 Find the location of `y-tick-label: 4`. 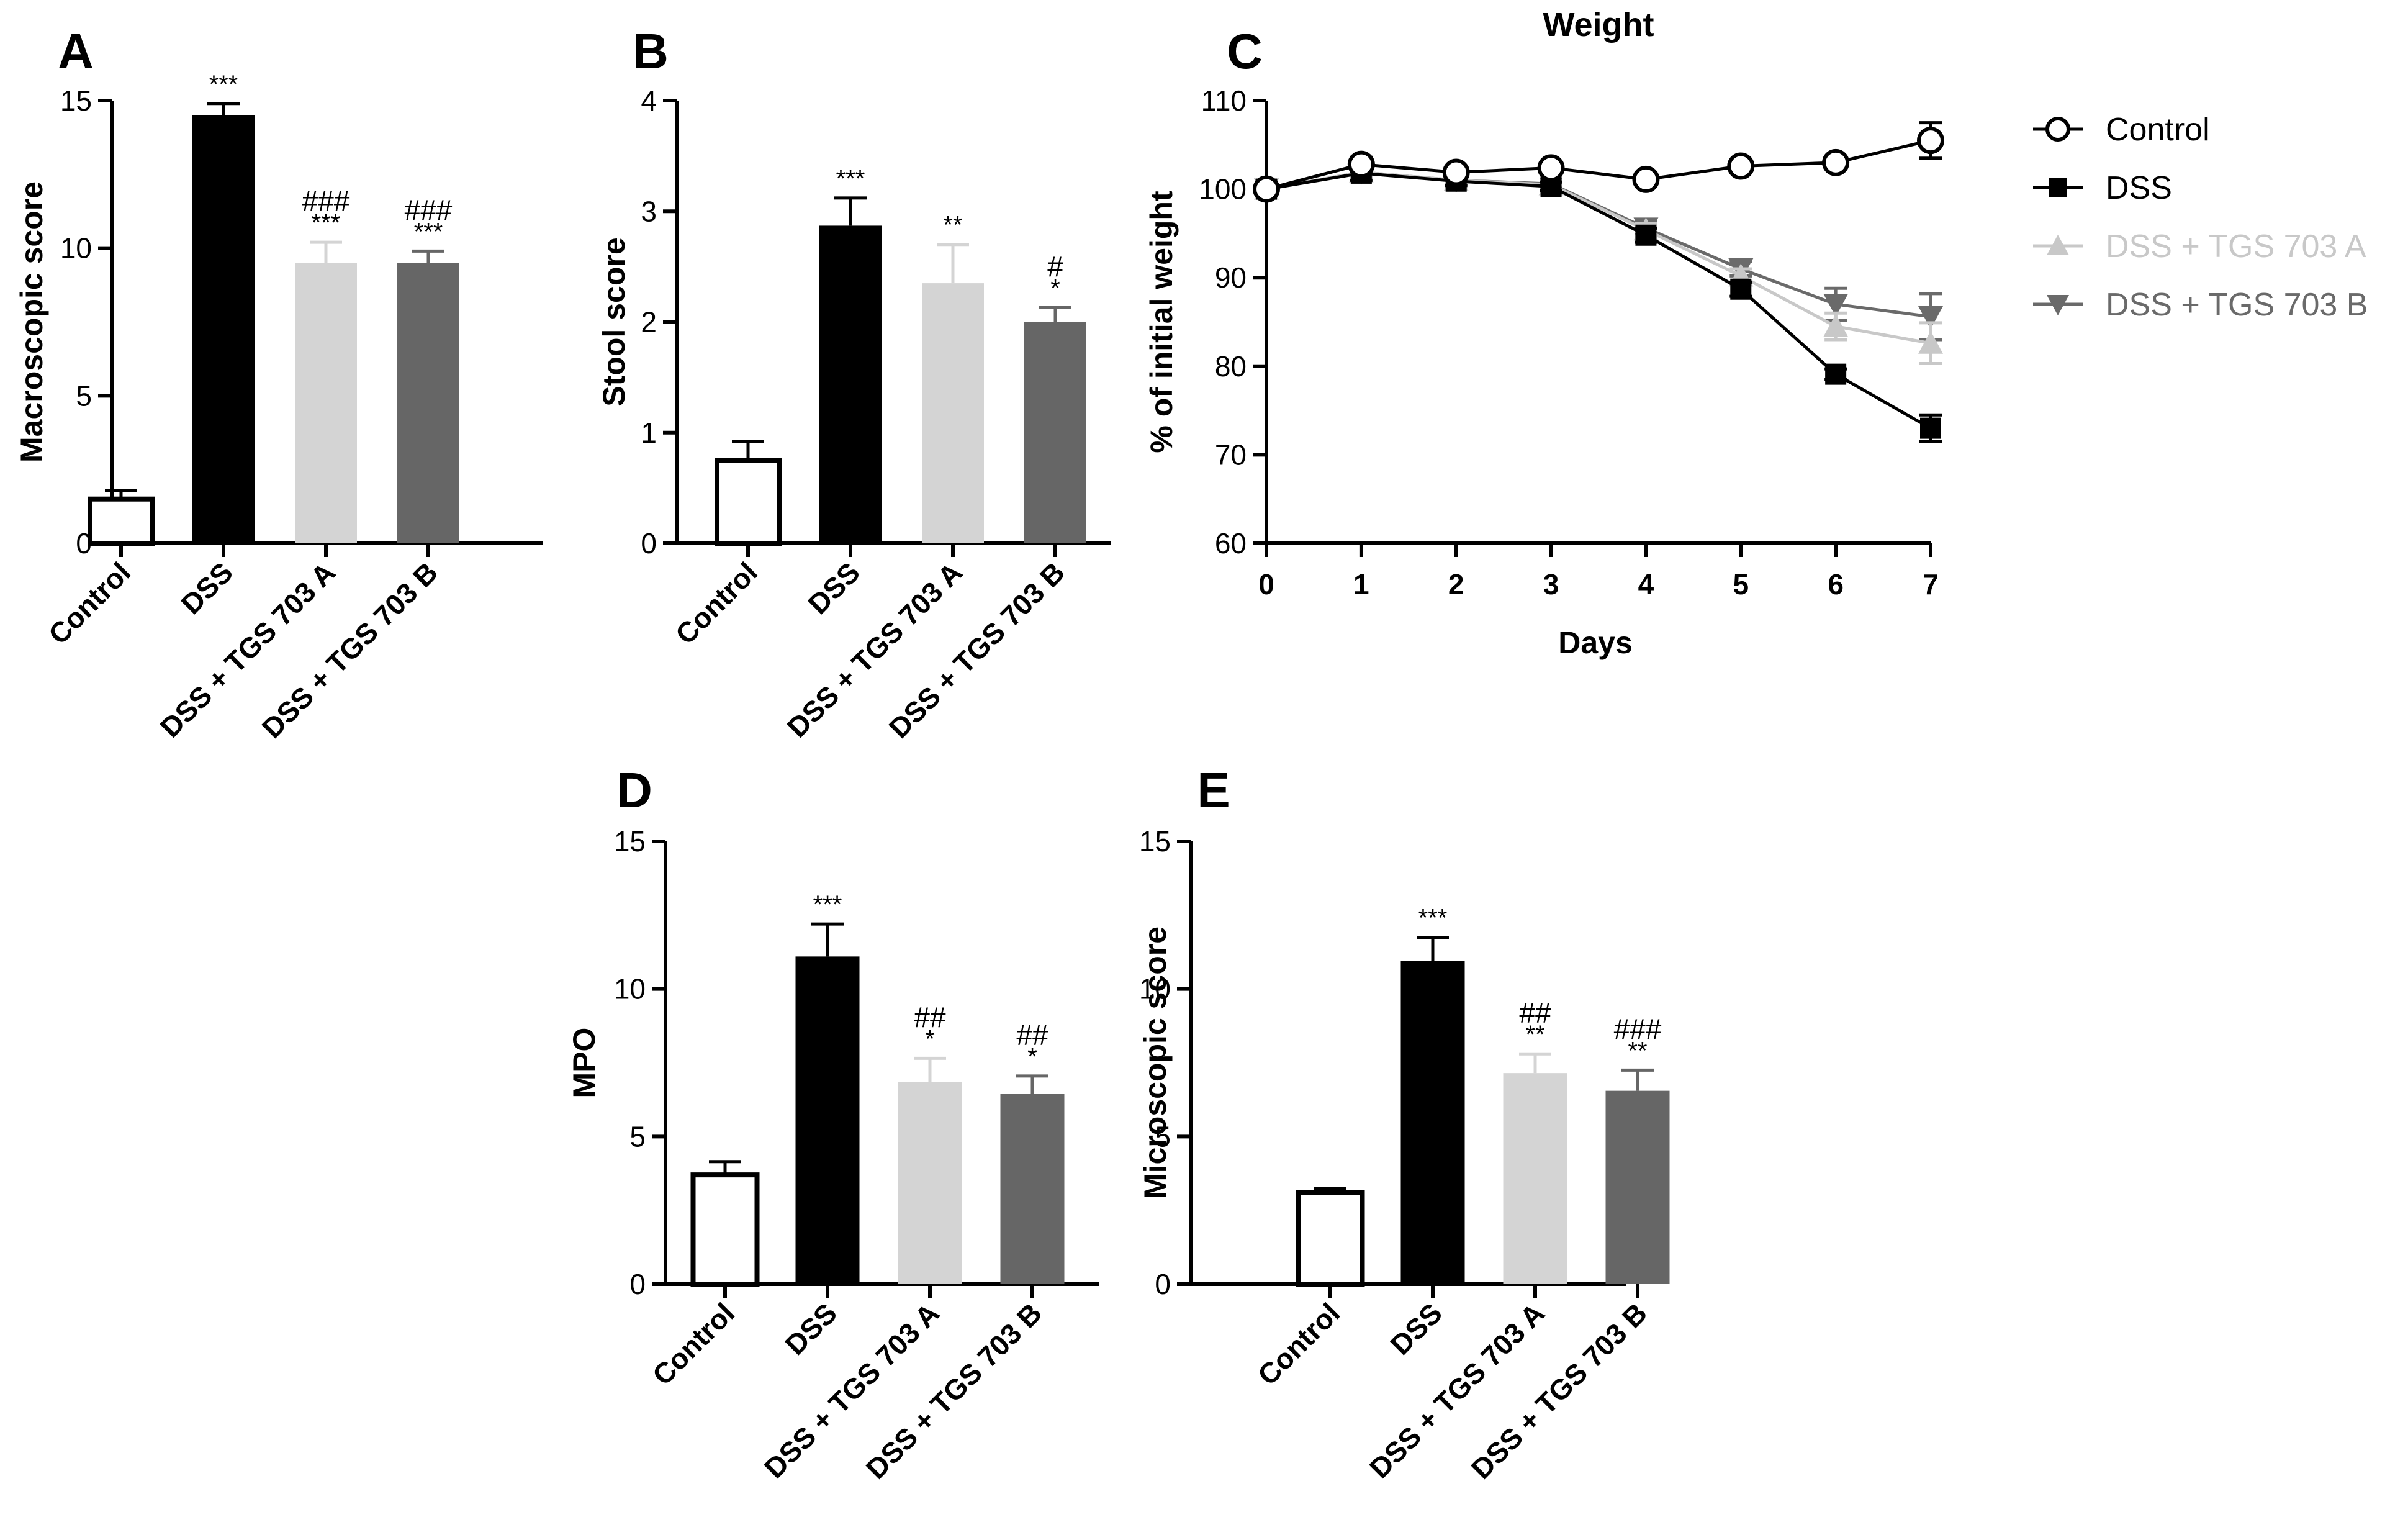

y-tick-label: 4 is located at coordinates (649, 100).